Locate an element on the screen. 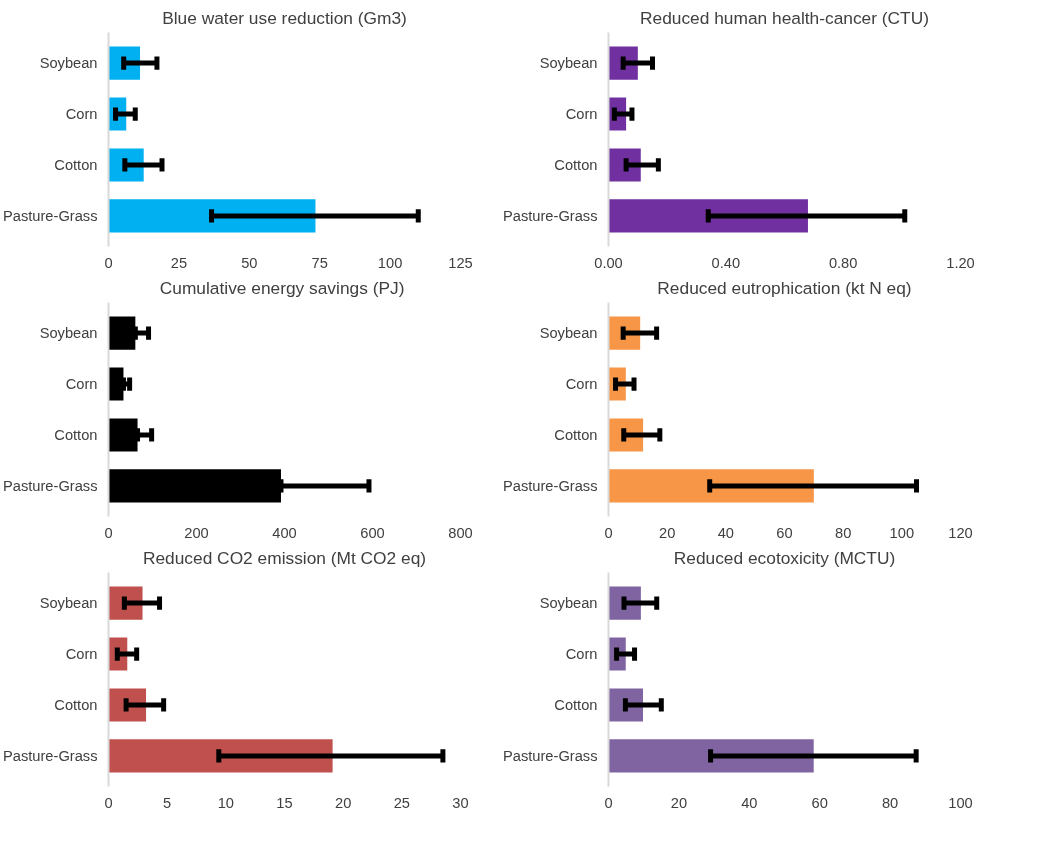  x-tick-label: 1.20 is located at coordinates (960, 262).